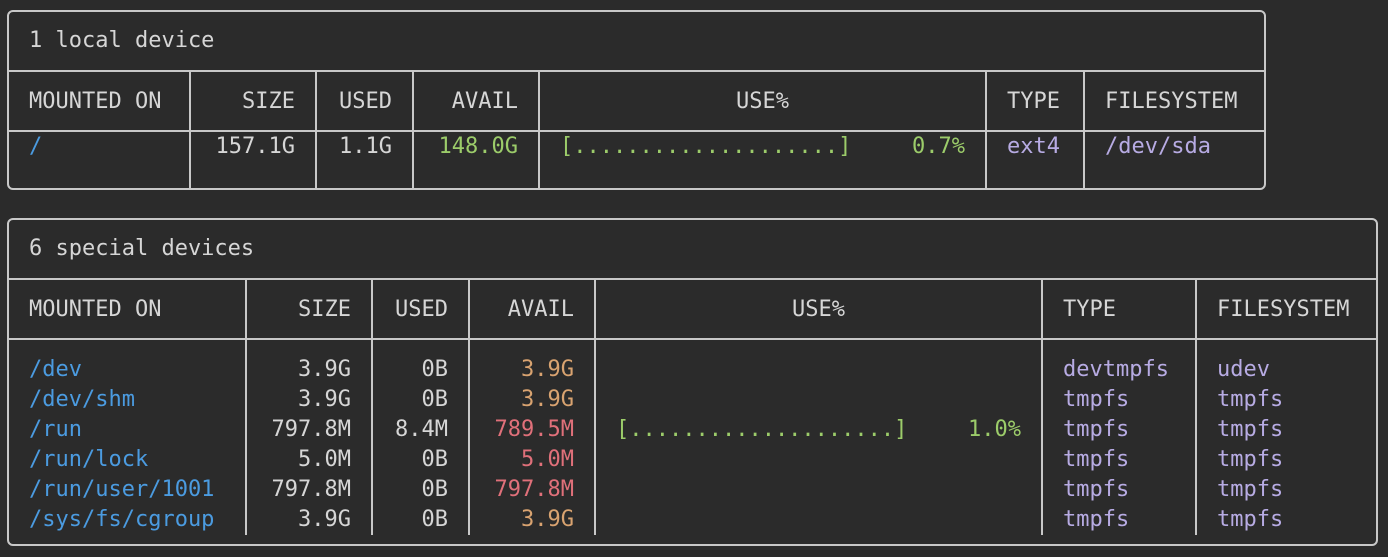  Describe the element at coordinates (1173, 159) in the screenshot. I see `filesystem-cell-column: /dev/sda` at that location.